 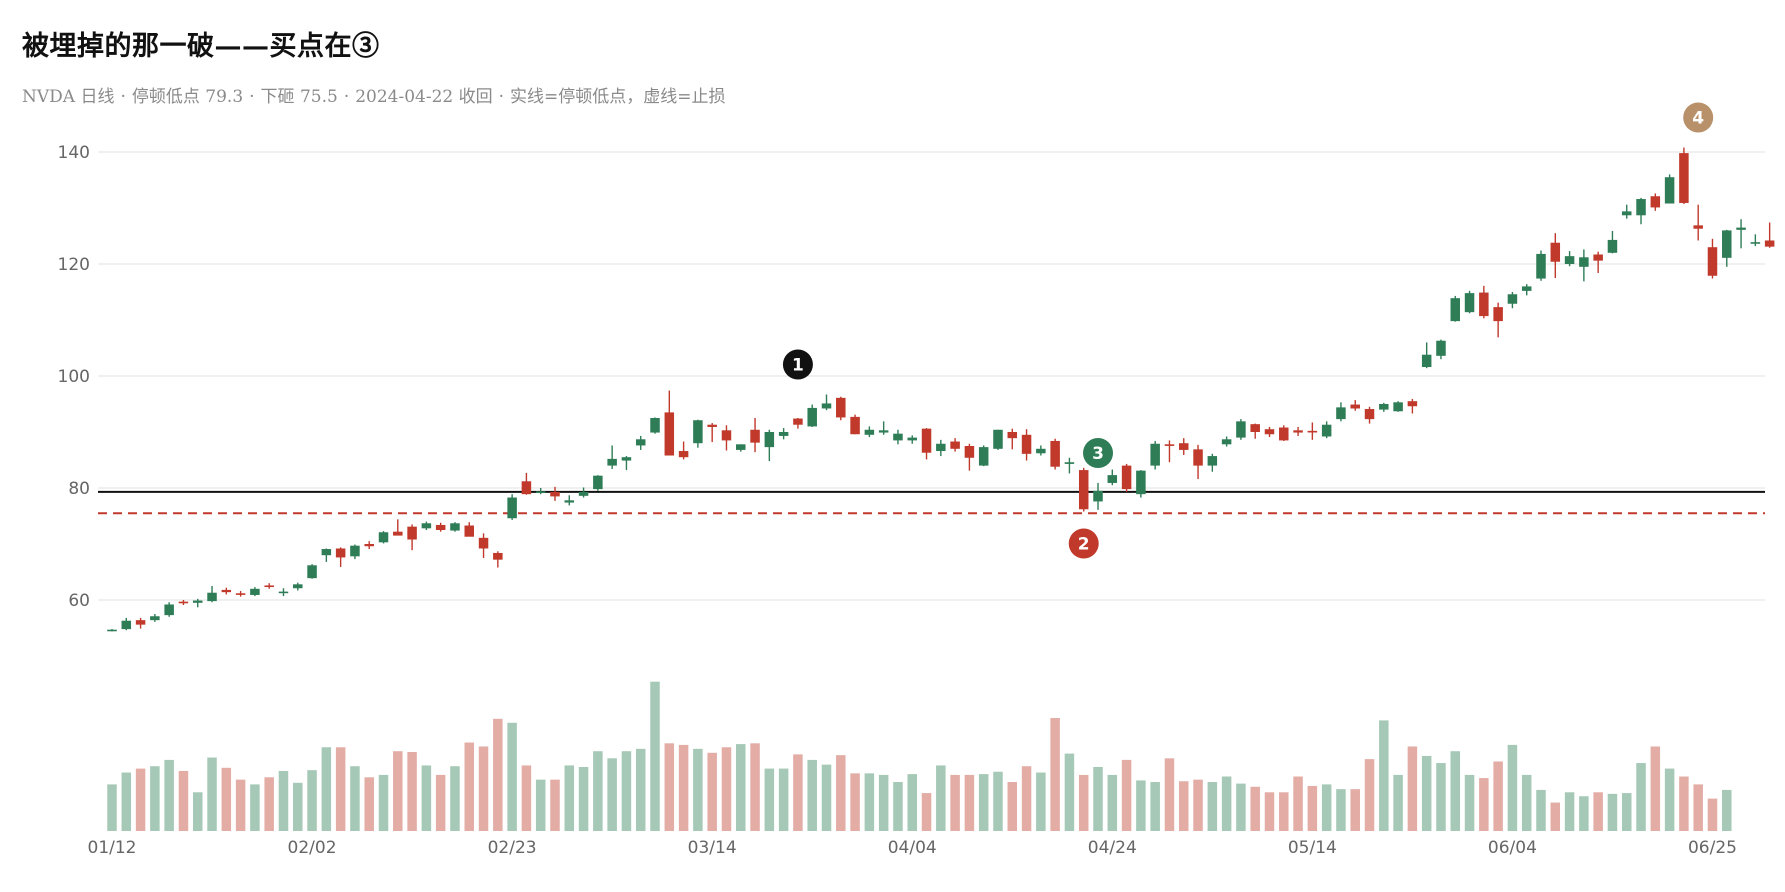 I want to click on chart-title: 被埋掉的那一破——买点在③, so click(x=201, y=46).